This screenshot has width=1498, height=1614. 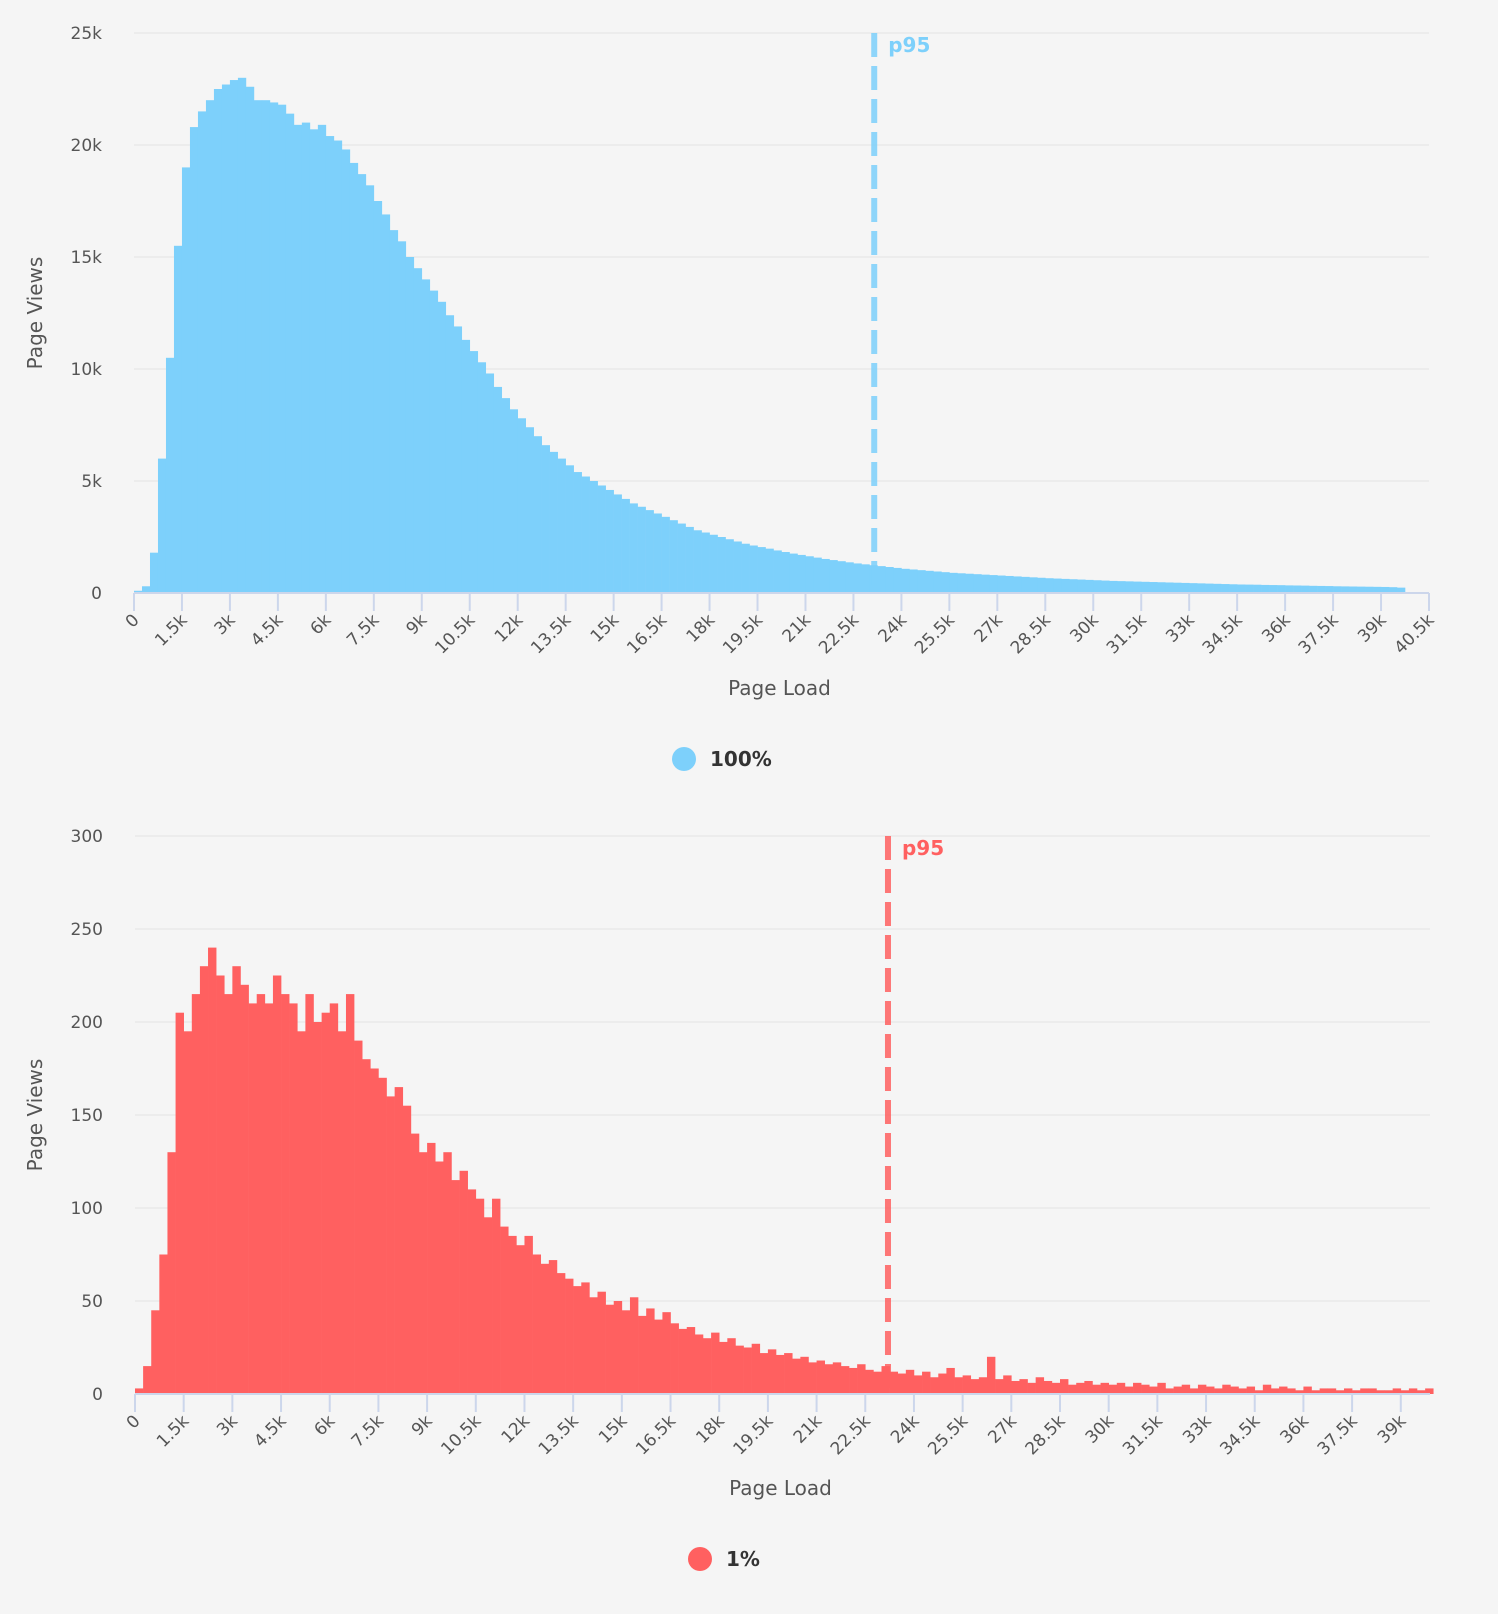 I want to click on y-tick-label: 5k, so click(x=91, y=482).